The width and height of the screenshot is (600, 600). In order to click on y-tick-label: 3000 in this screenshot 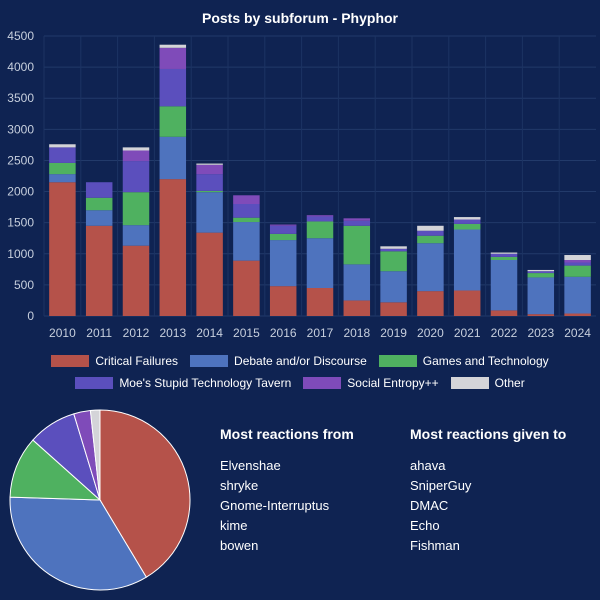, I will do `click(20, 129)`.